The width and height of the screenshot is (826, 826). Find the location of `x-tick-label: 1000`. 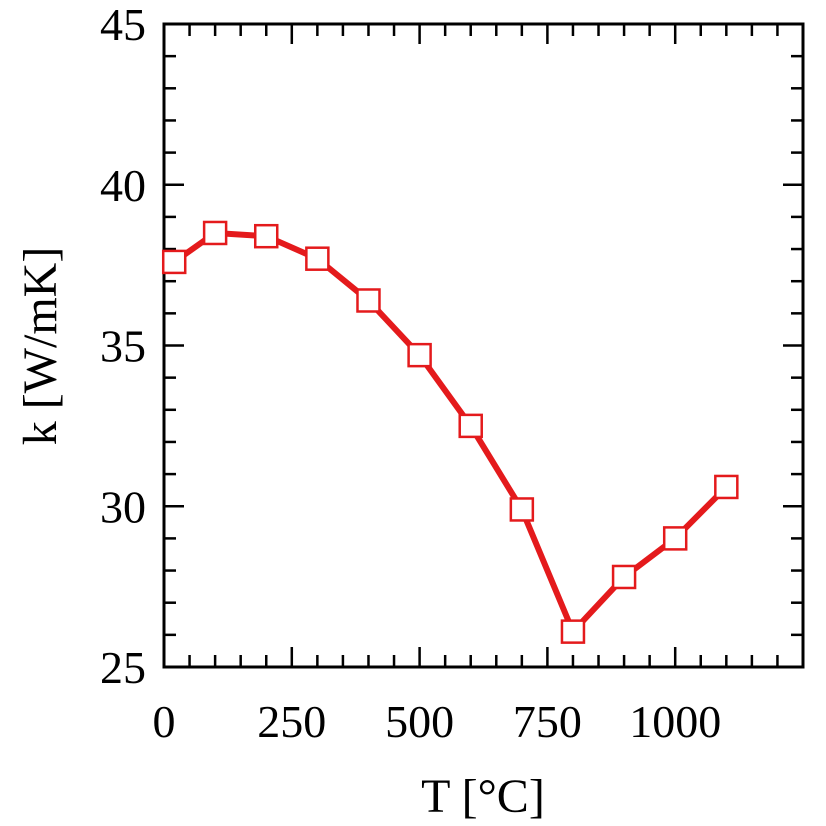

x-tick-label: 1000 is located at coordinates (675, 721).